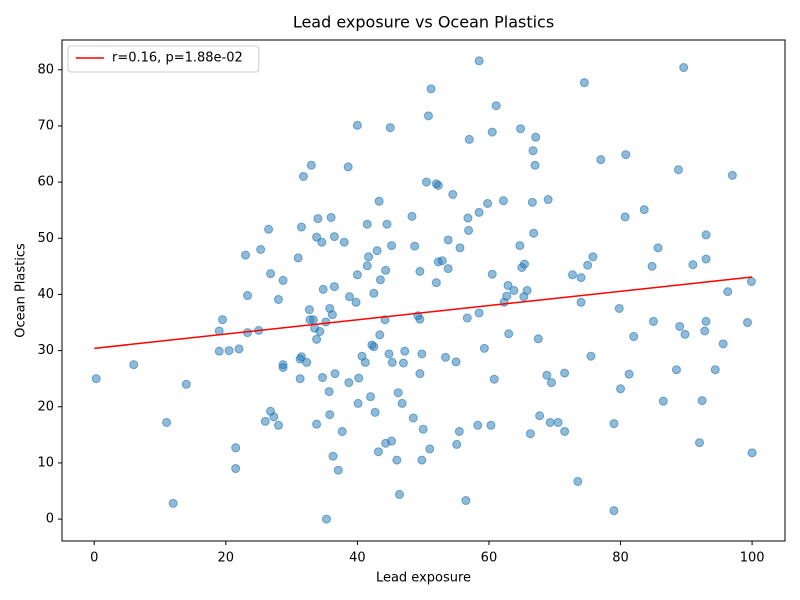 This screenshot has width=800, height=600. What do you see at coordinates (226, 558) in the screenshot?
I see `x-tick-label: 20` at bounding box center [226, 558].